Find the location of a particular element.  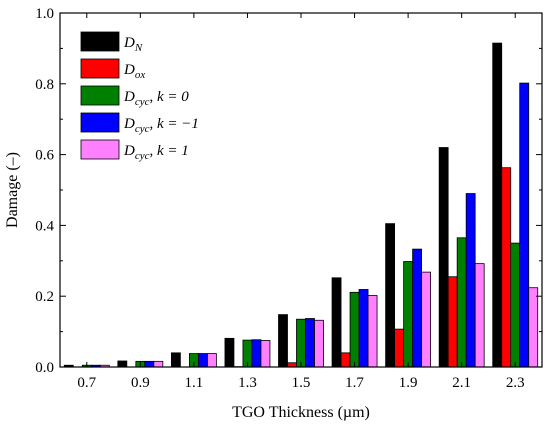

bar-d-n-2.3 is located at coordinates (497, 205).